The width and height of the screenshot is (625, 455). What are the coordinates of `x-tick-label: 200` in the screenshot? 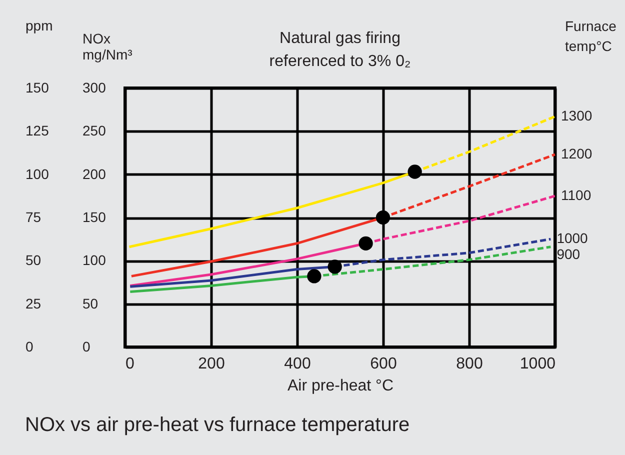 It's located at (211, 364).